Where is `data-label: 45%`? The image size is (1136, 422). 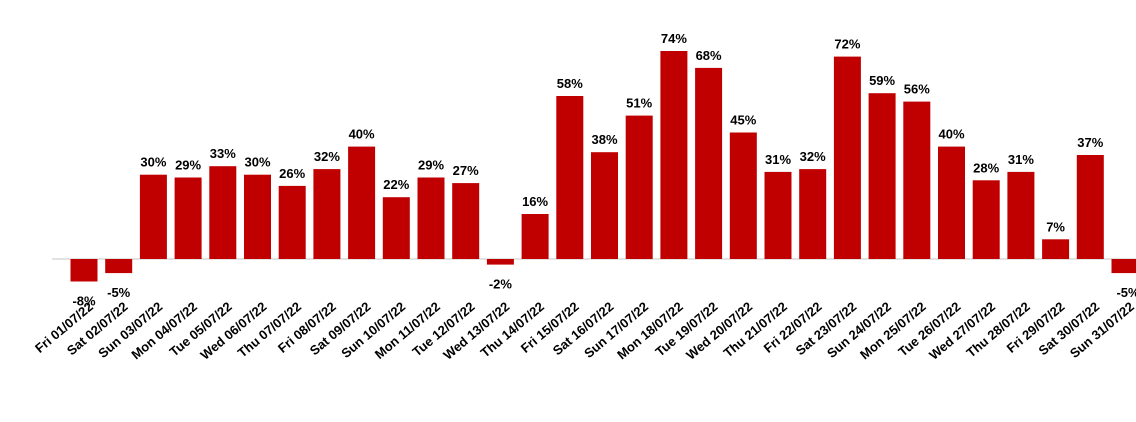
data-label: 45% is located at coordinates (743, 120).